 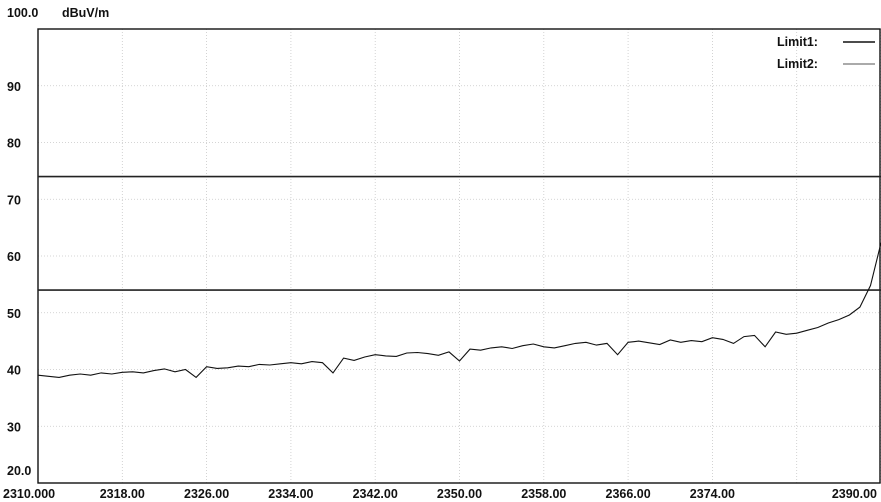 I want to click on y-tick-label: 20.0, so click(x=19, y=471).